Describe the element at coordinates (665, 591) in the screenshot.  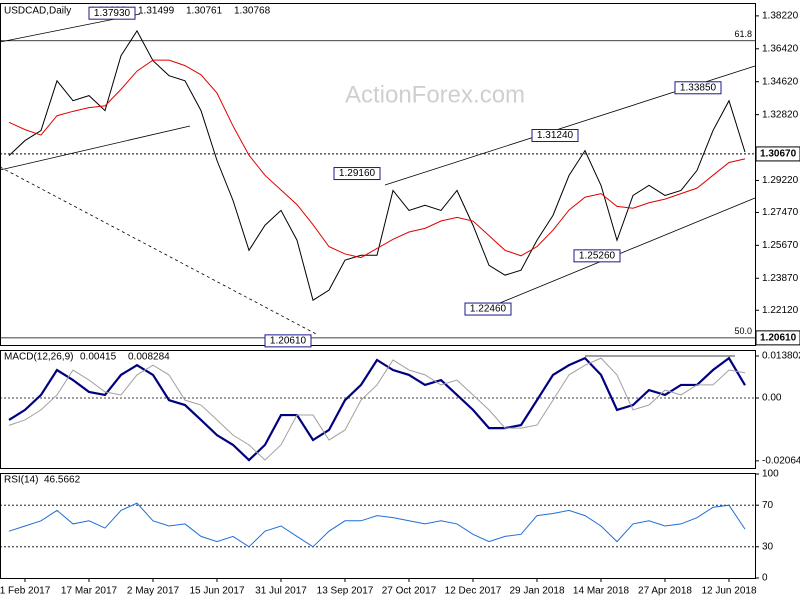
I see `x-tick-label: 27 Apr 2018` at that location.